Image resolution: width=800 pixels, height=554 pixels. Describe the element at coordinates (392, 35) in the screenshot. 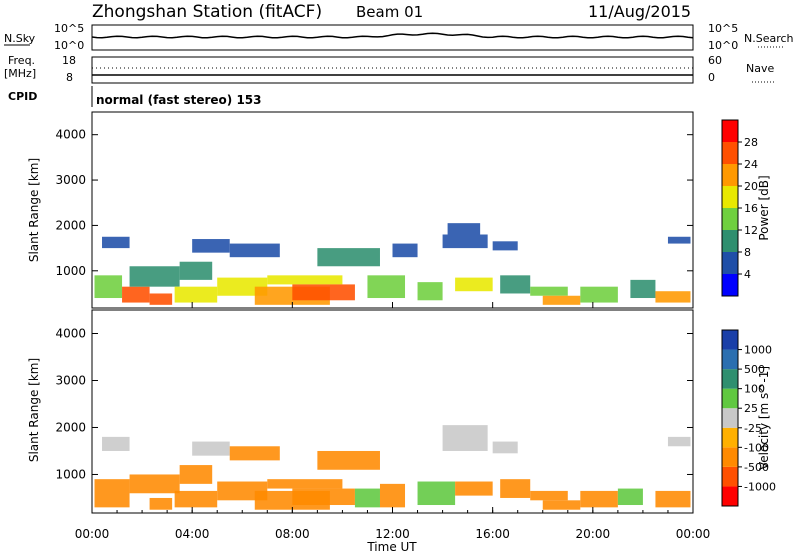

I see `nsky-series` at that location.